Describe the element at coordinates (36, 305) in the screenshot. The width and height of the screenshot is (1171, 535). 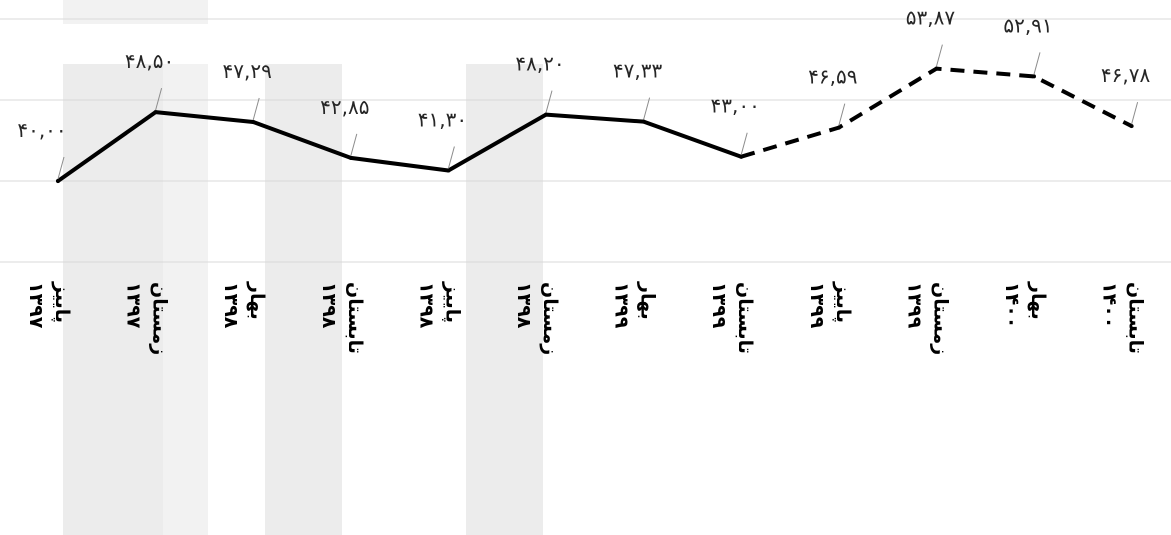
I see `tick-label-0-line-1: ۱۳۹۷` at that location.